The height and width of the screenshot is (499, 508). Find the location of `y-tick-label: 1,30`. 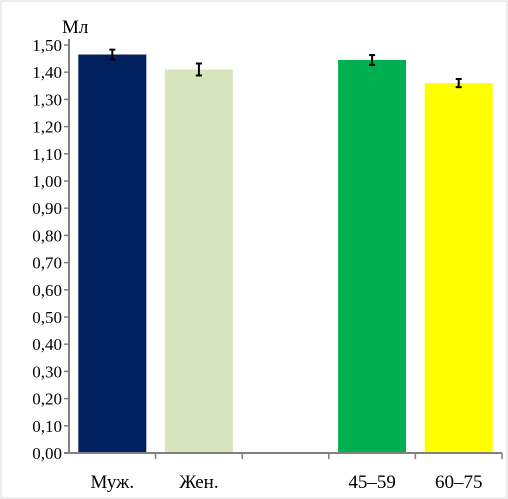

y-tick-label: 1,30 is located at coordinates (47, 99).